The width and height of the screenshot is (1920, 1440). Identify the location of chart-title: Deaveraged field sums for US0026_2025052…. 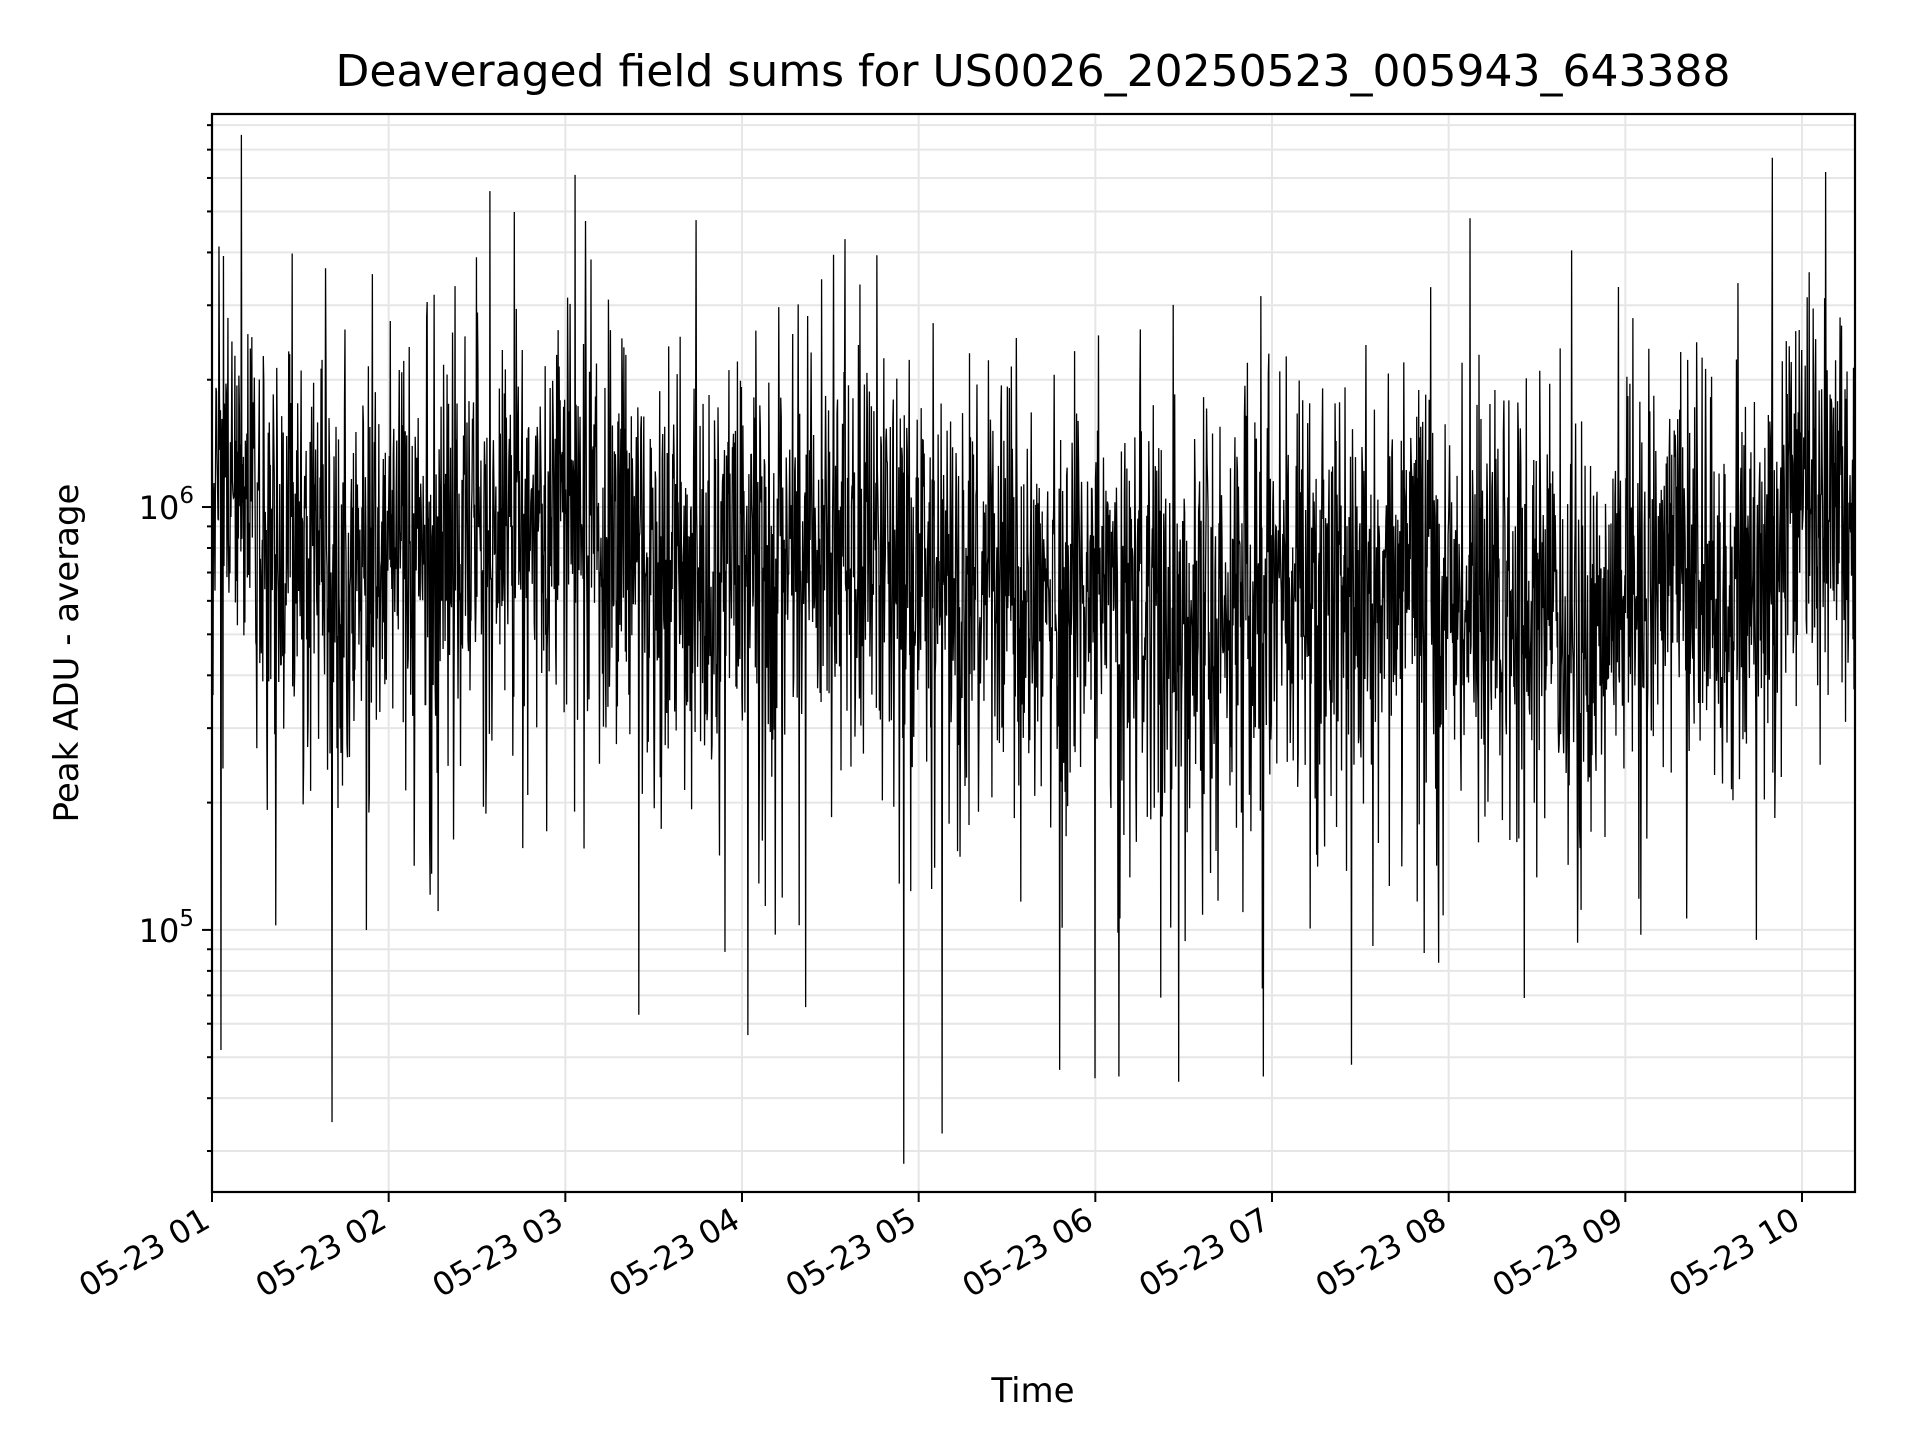
(1033, 71).